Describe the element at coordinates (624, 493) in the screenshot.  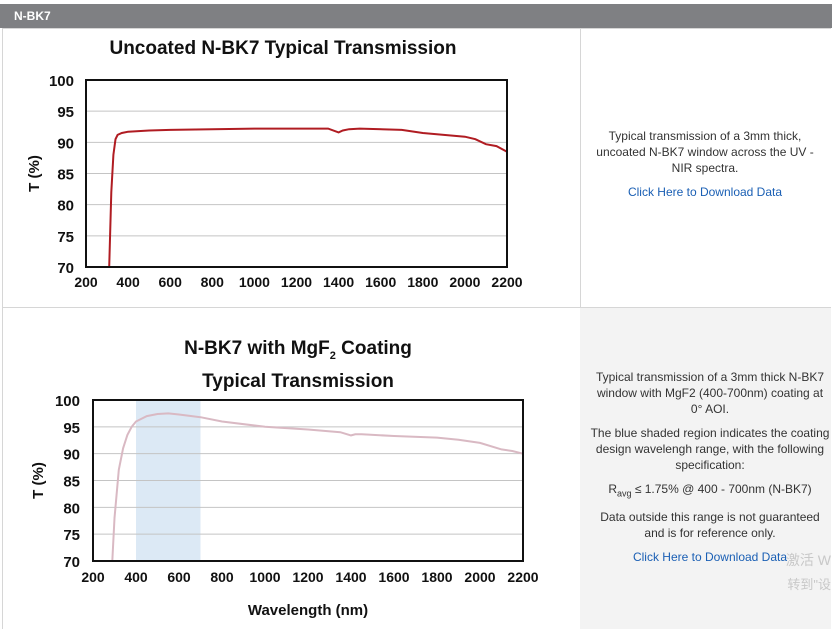
I see `spec-subscript: avg` at that location.